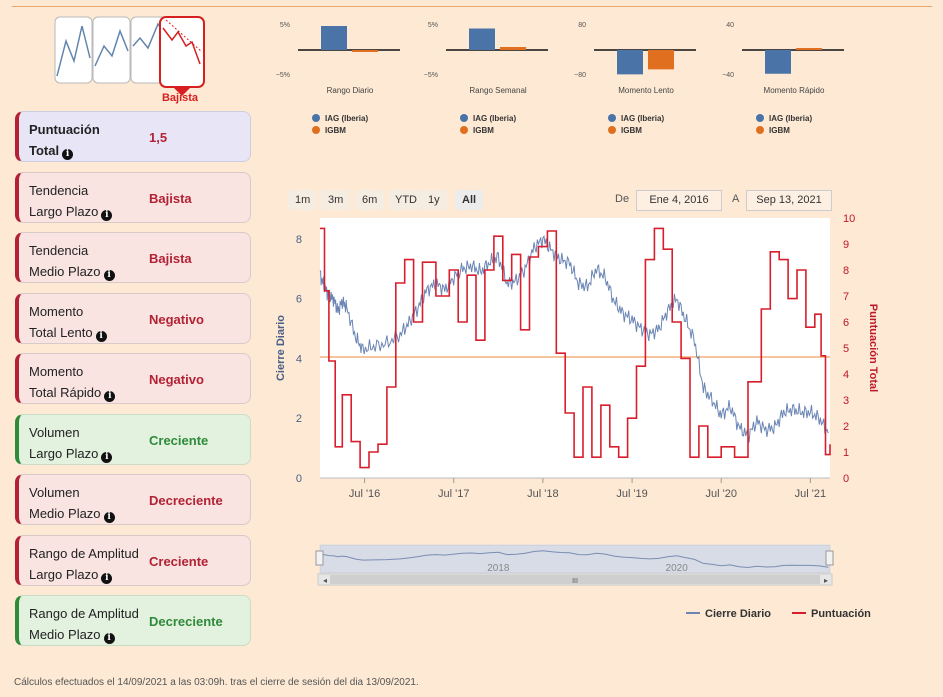  What do you see at coordinates (679, 200) in the screenshot?
I see `from-date-input: Ene 4, 2016` at bounding box center [679, 200].